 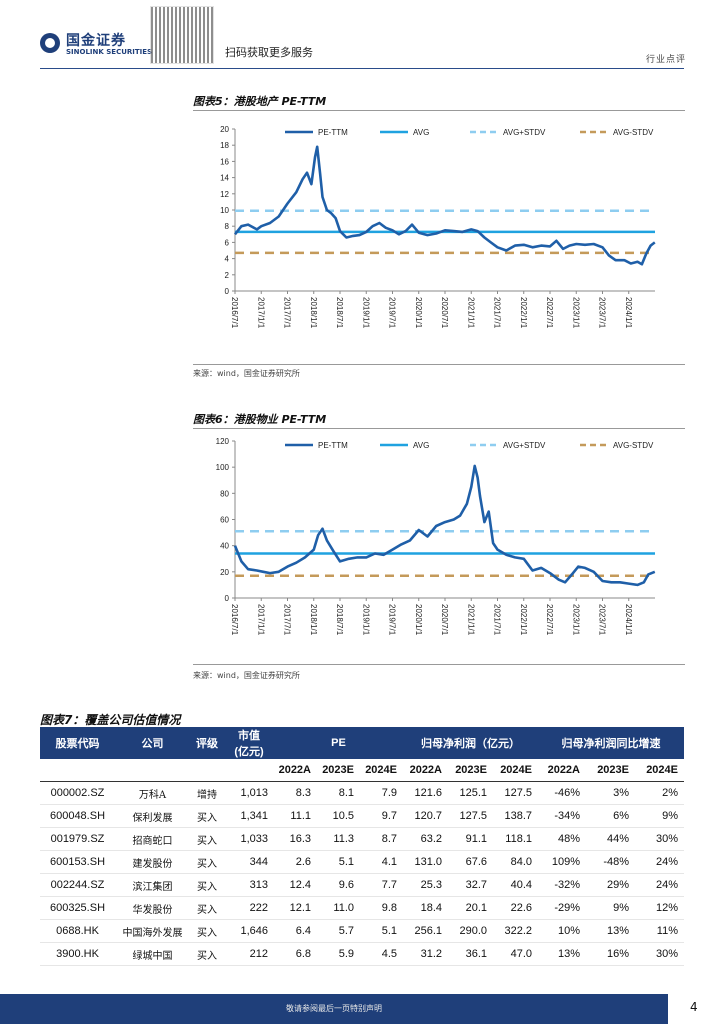 What do you see at coordinates (333, 445) in the screenshot?
I see `legend-label: PE-TTM` at bounding box center [333, 445].